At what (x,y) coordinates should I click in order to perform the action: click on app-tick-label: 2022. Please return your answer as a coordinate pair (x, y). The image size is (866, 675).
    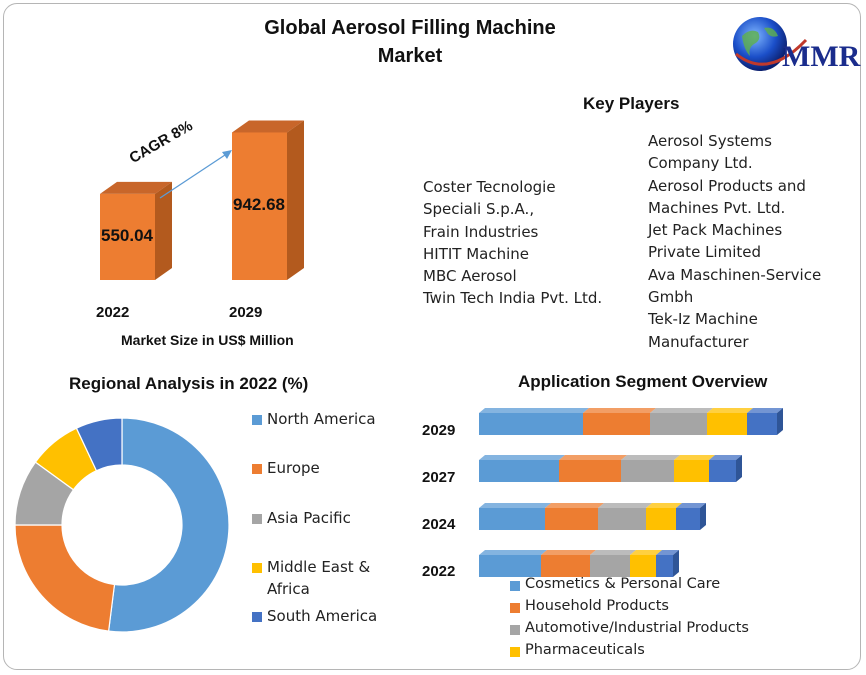
    Looking at the image, I should click on (439, 571).